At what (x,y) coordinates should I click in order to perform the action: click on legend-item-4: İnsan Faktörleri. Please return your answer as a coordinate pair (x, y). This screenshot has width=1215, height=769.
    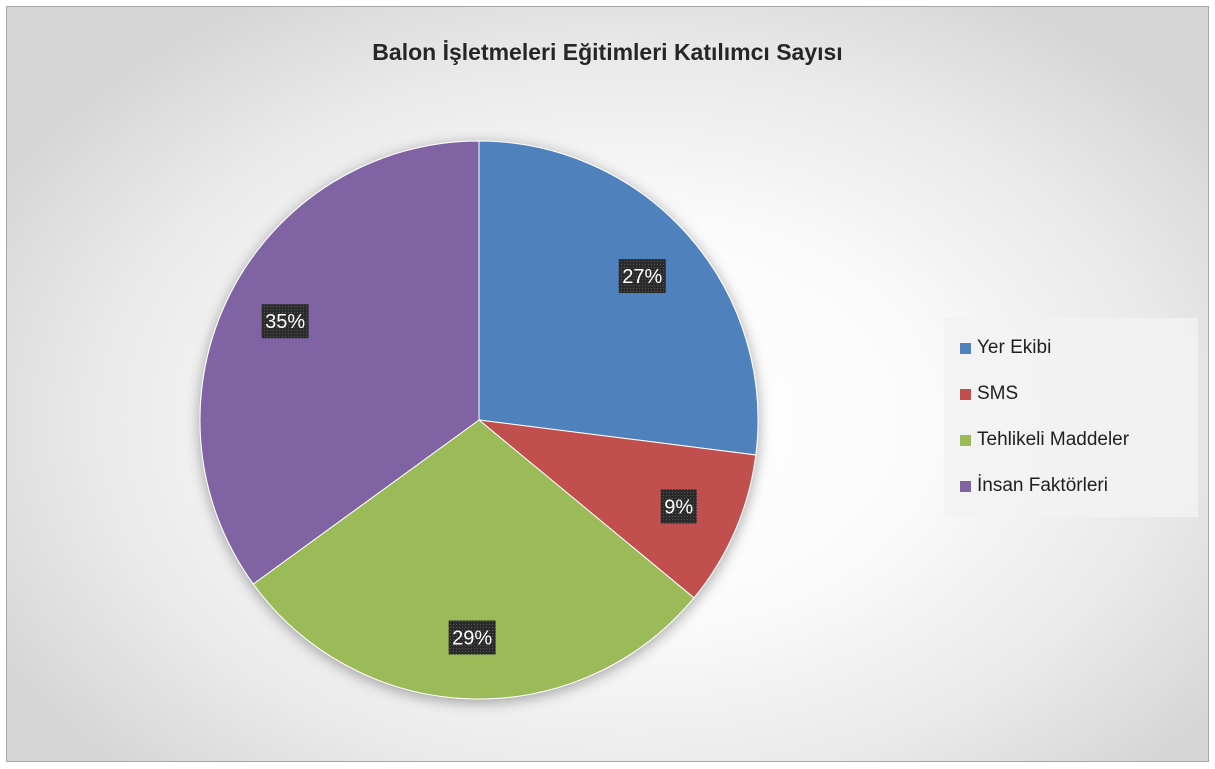
    Looking at the image, I should click on (1034, 486).